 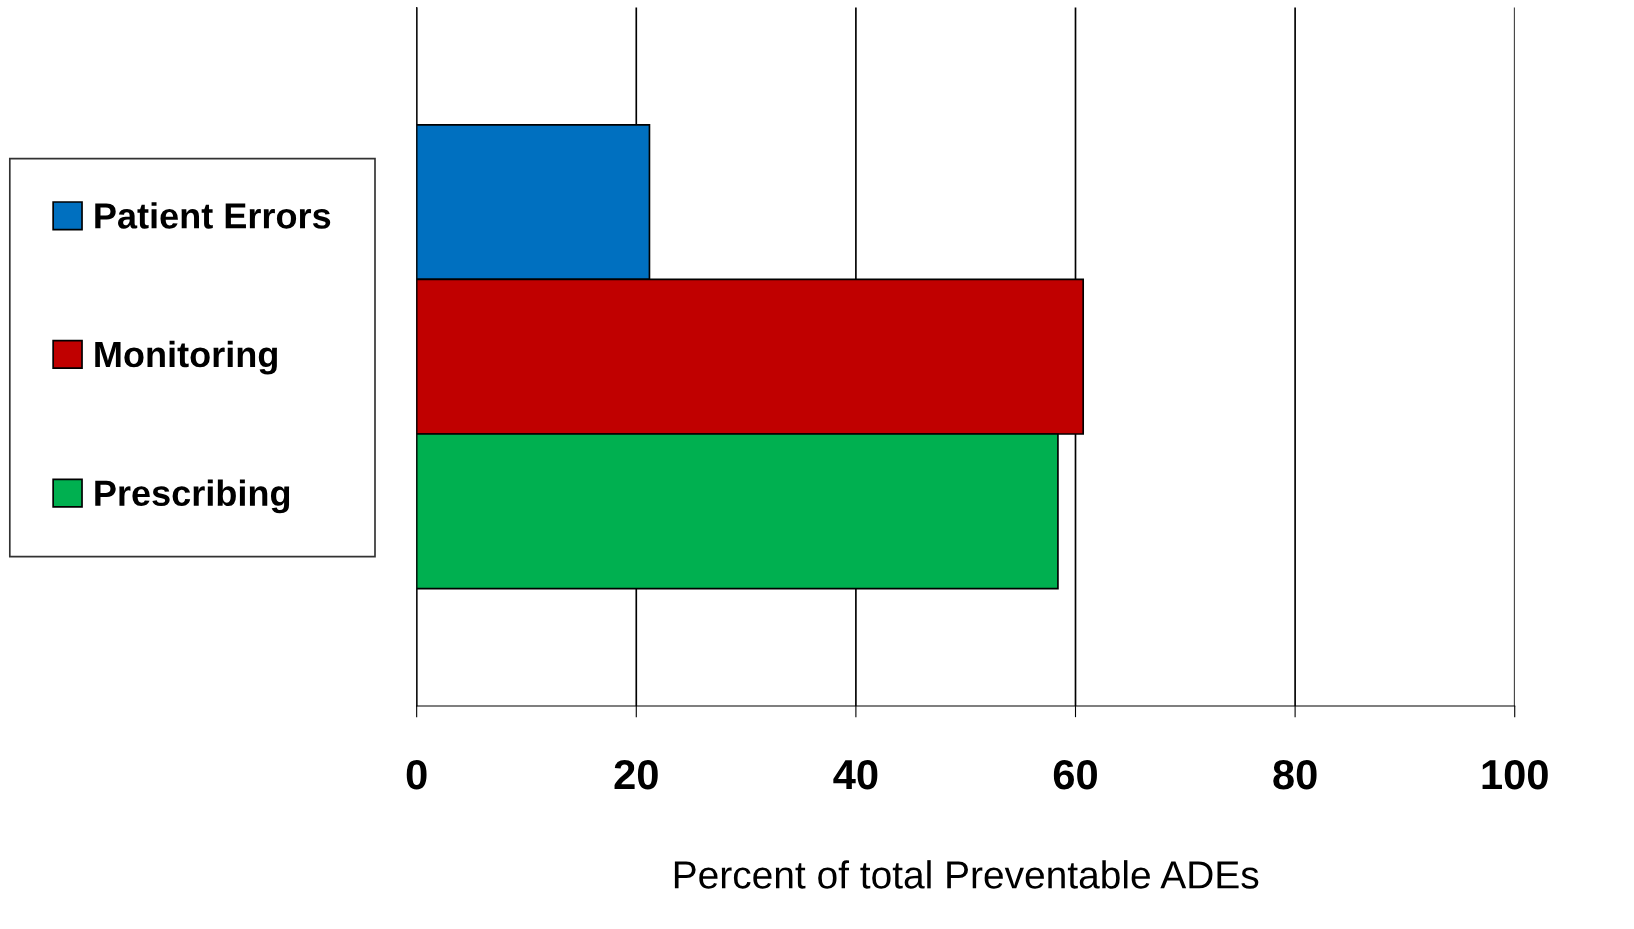 I want to click on x-tick-label: 20, so click(x=636, y=774).